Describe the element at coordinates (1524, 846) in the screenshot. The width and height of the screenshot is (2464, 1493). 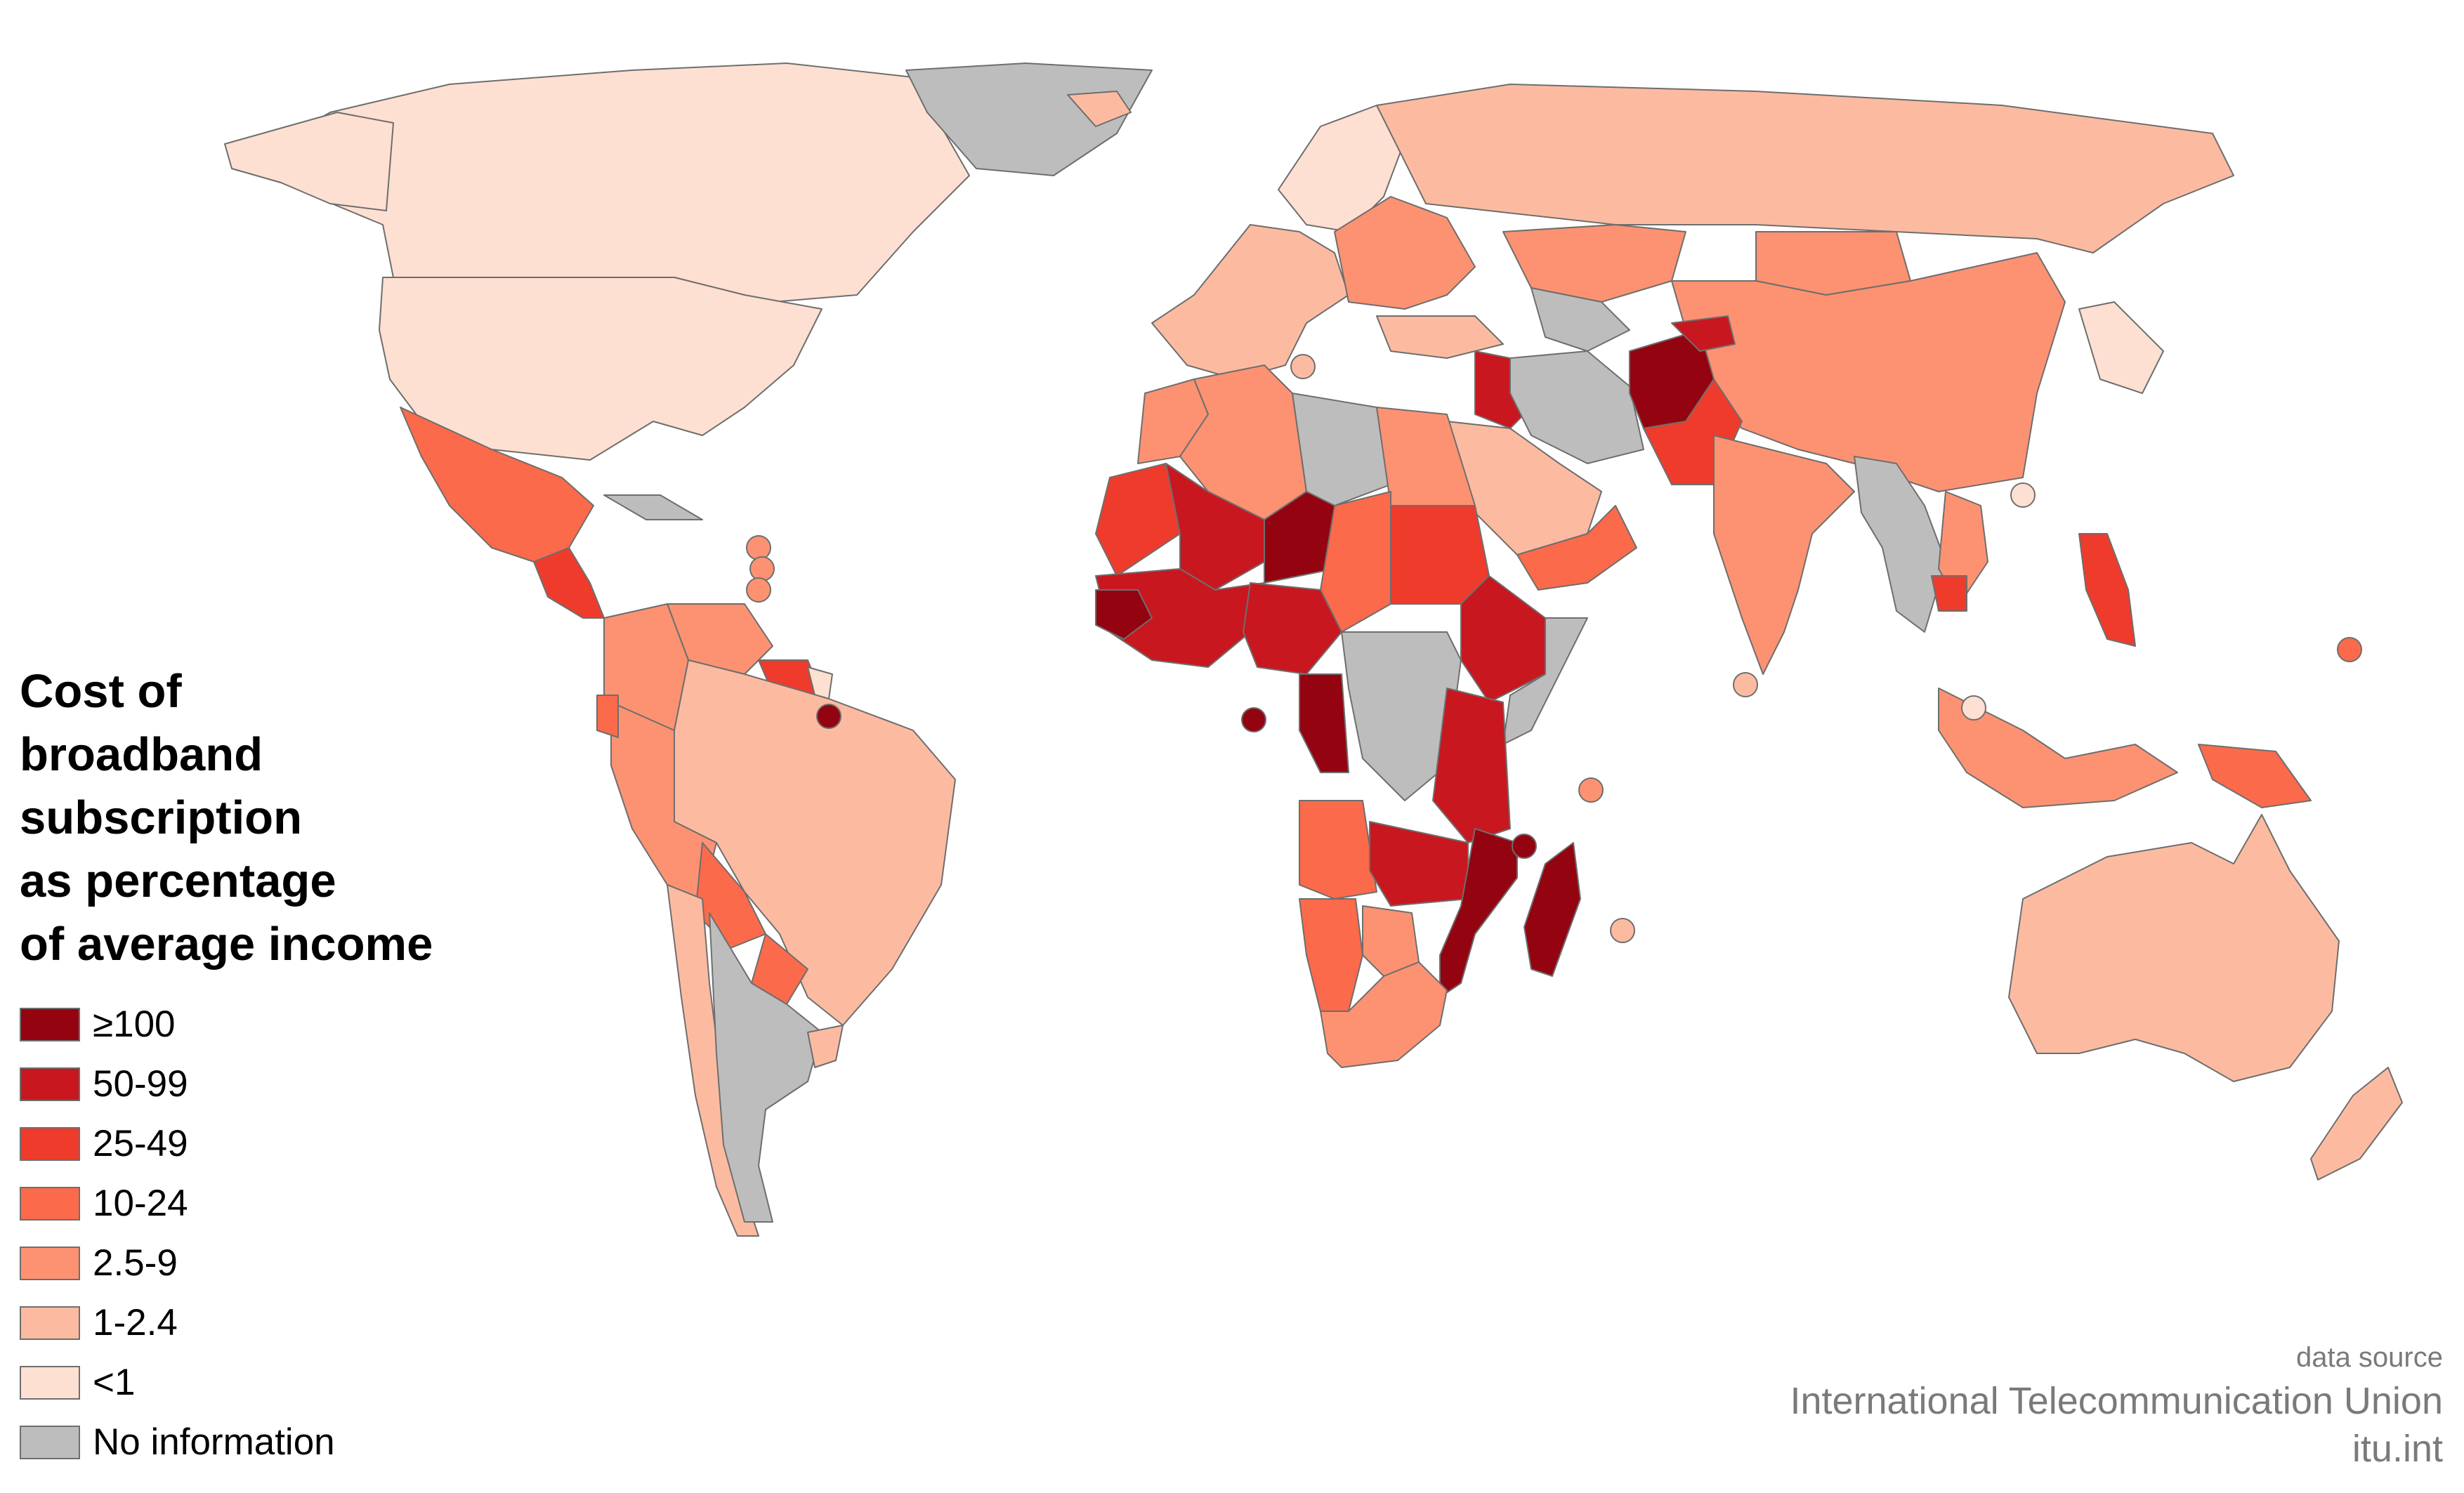
I see `comoros-dot` at that location.